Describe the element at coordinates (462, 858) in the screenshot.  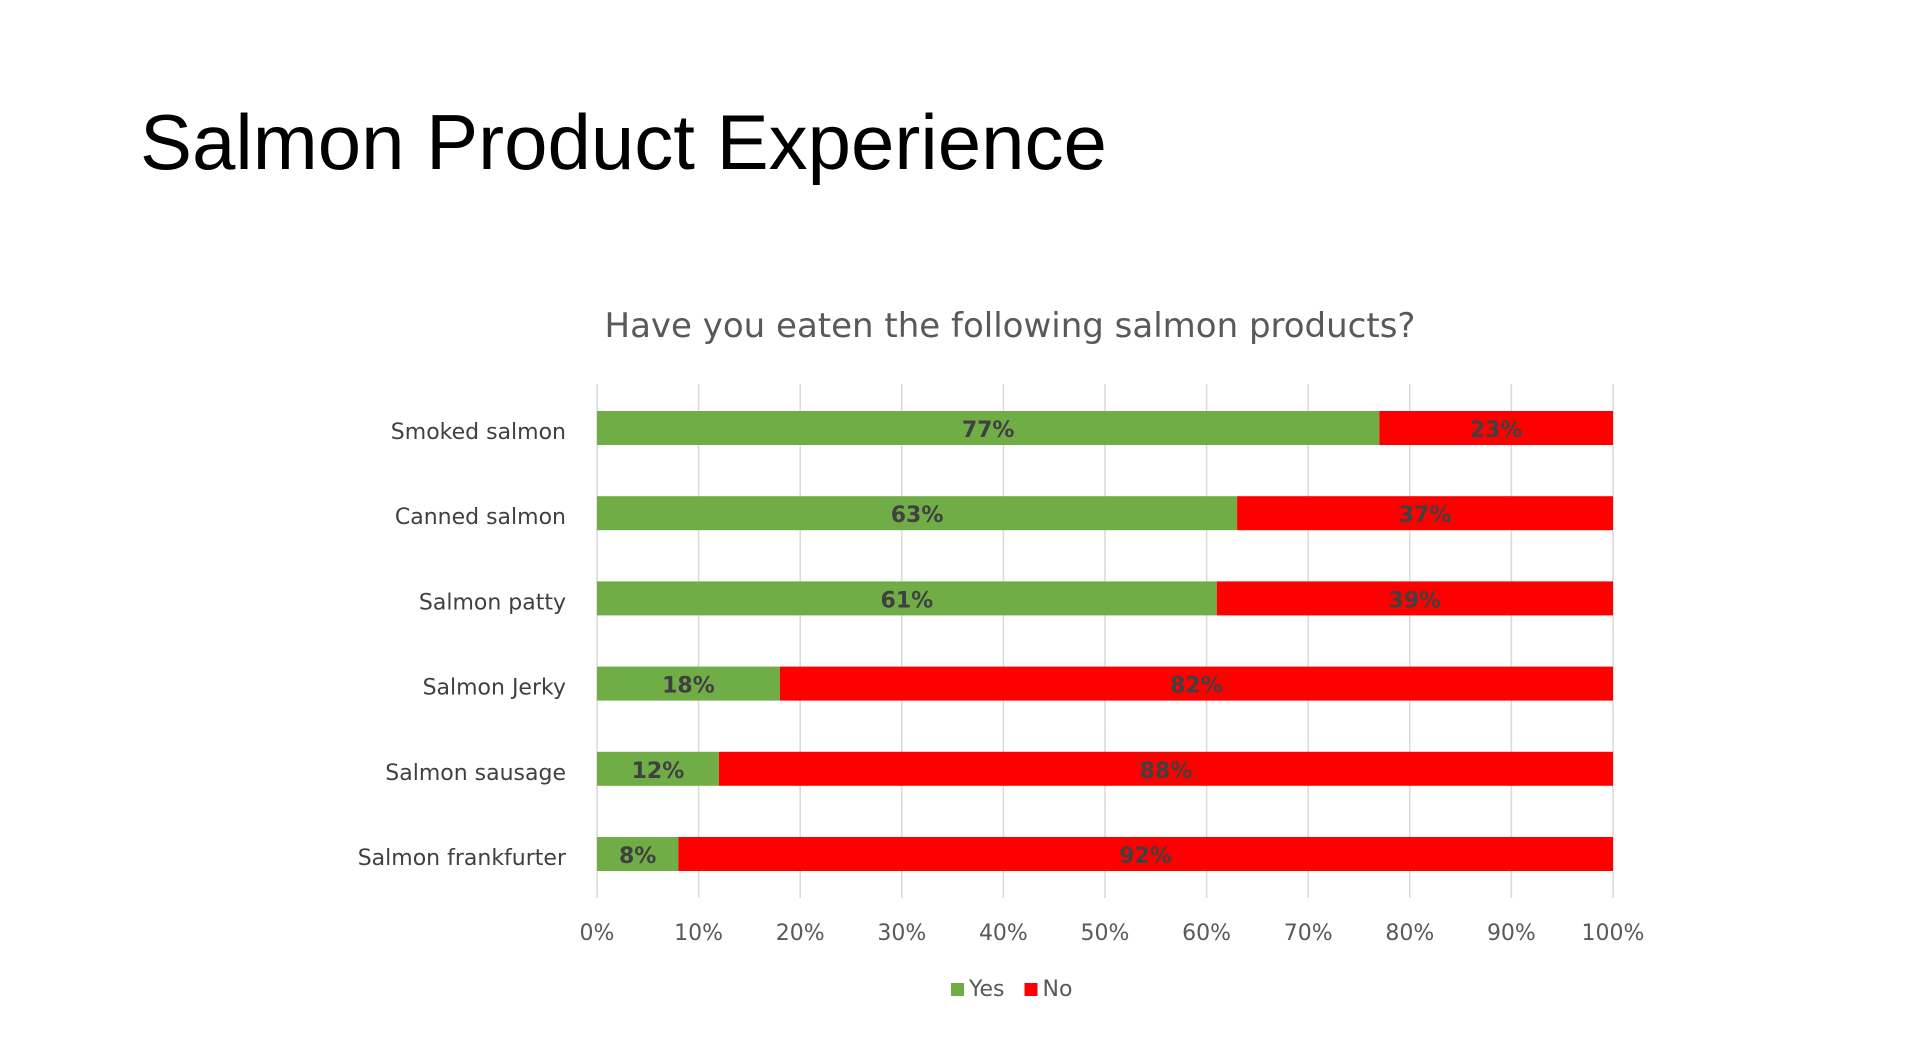
I see `category-label: Salmon frankfurter` at that location.